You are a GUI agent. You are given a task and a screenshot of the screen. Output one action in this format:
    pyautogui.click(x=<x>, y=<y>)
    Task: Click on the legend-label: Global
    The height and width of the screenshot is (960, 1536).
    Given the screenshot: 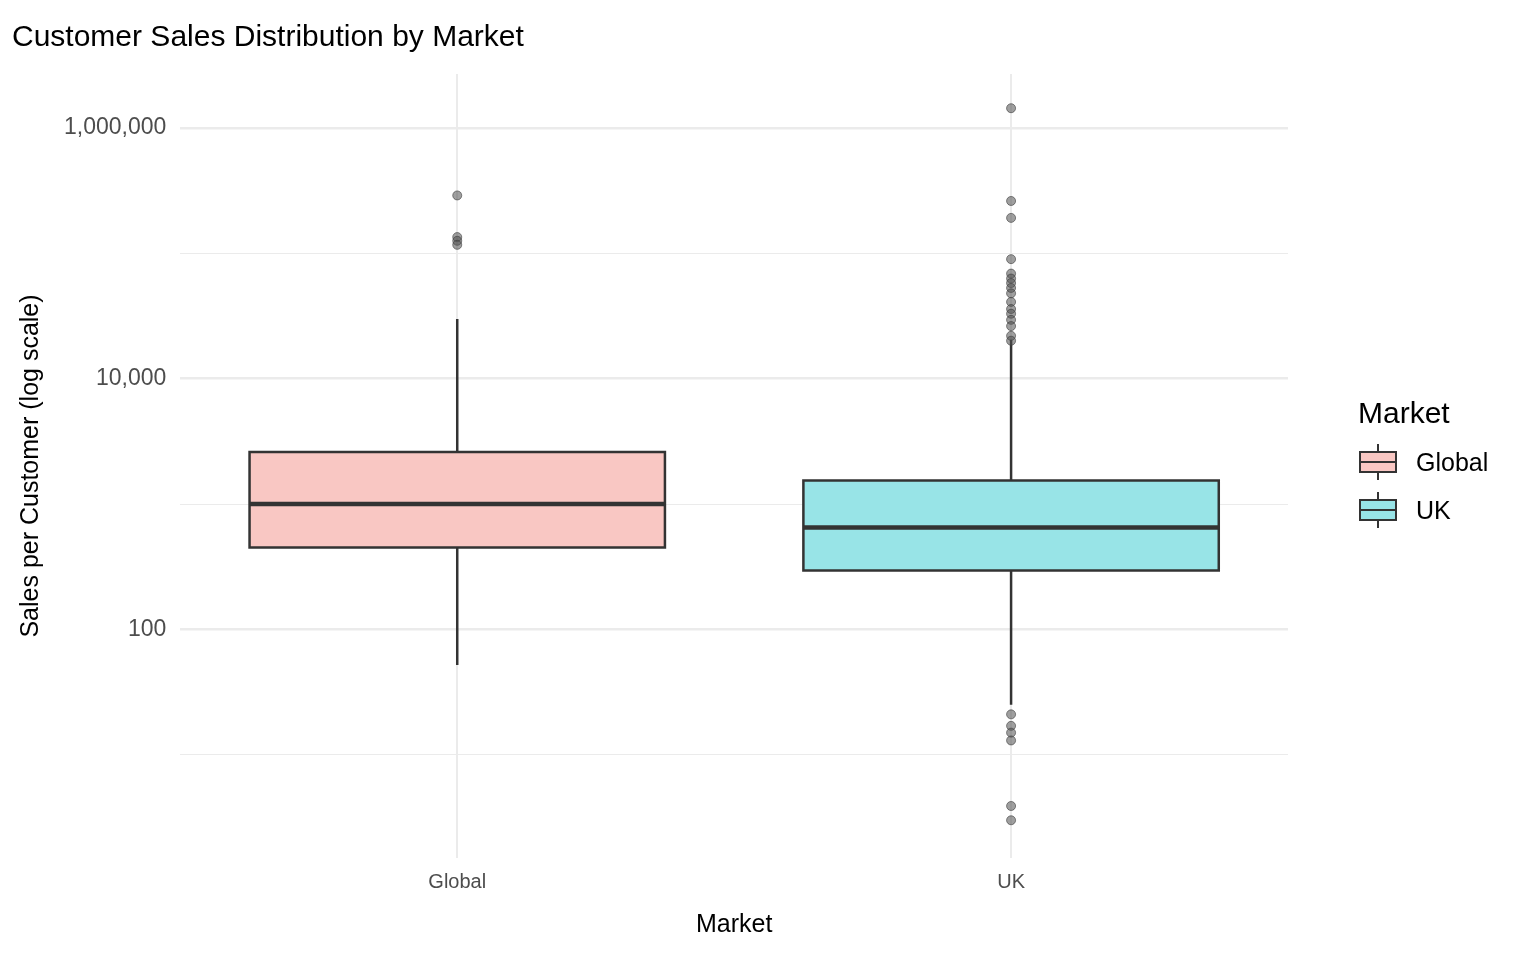 What is the action you would take?
    pyautogui.click(x=1452, y=462)
    